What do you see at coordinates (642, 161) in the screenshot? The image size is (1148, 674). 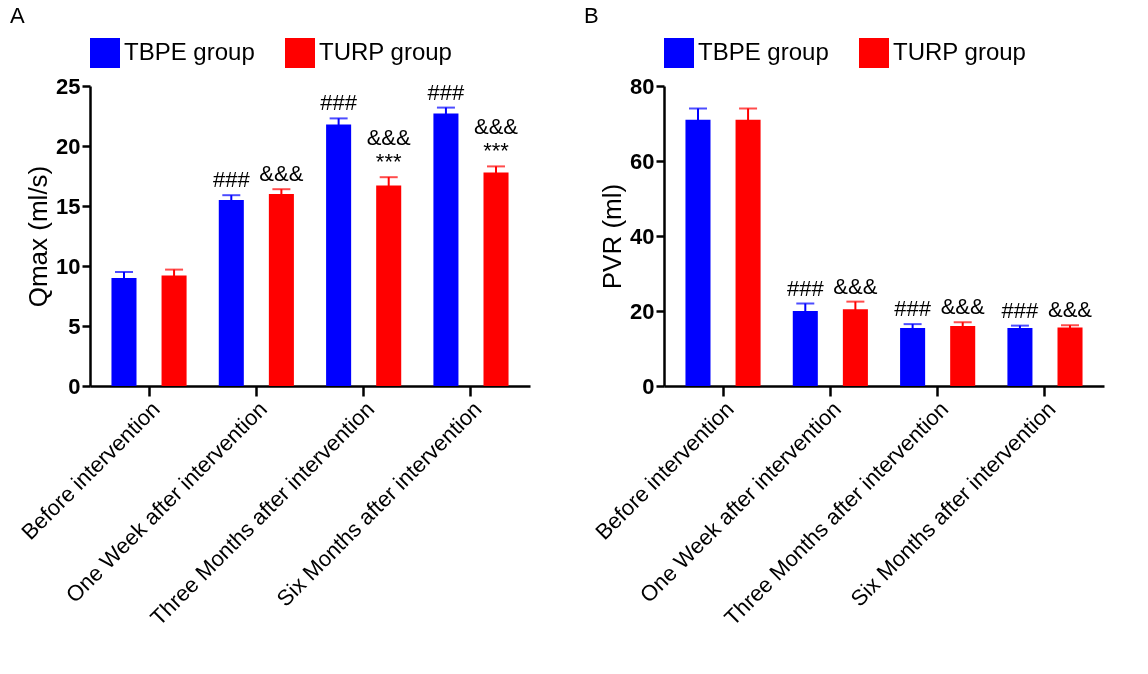 I see `y-tick-label: 60` at bounding box center [642, 161].